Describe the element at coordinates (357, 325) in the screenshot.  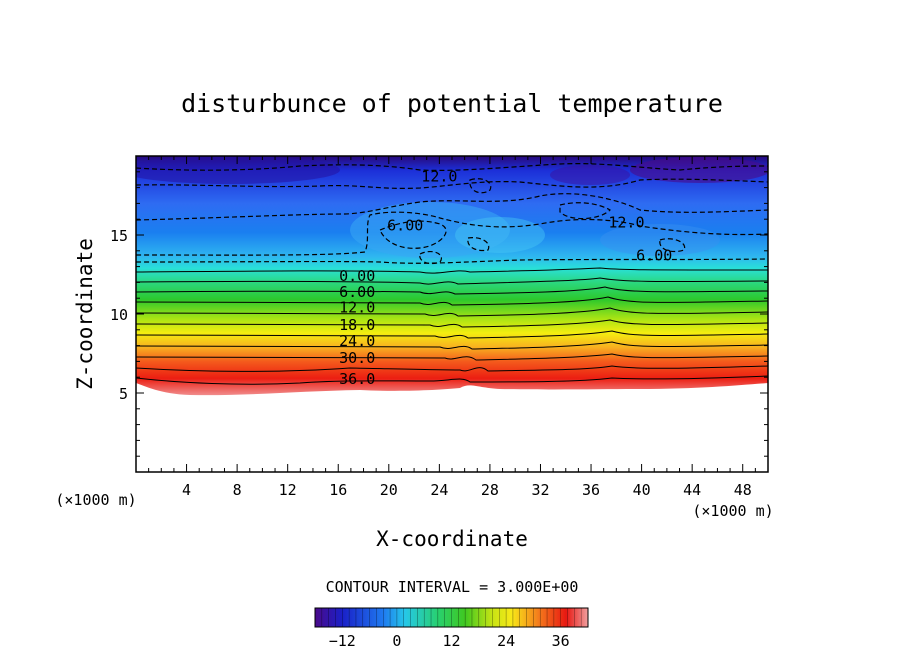
I see `contour-label: 18.0` at that location.